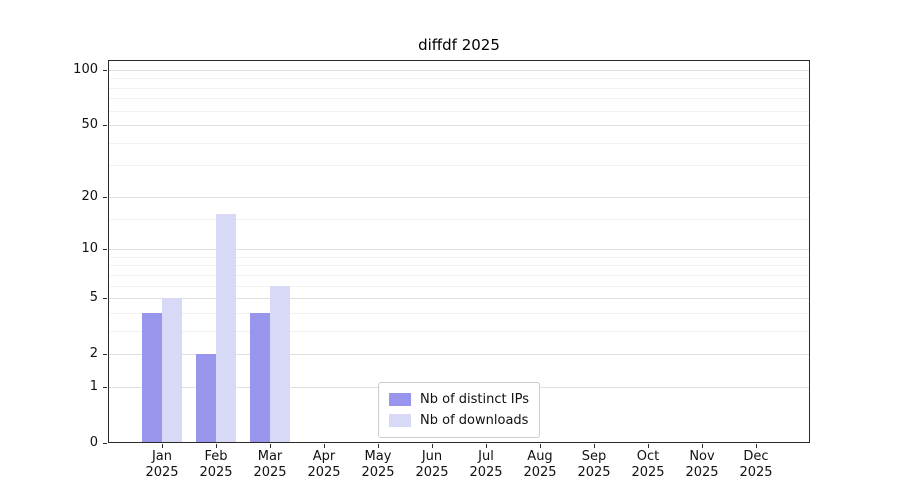  I want to click on x-tick-label: Apr 2025, so click(324, 465).